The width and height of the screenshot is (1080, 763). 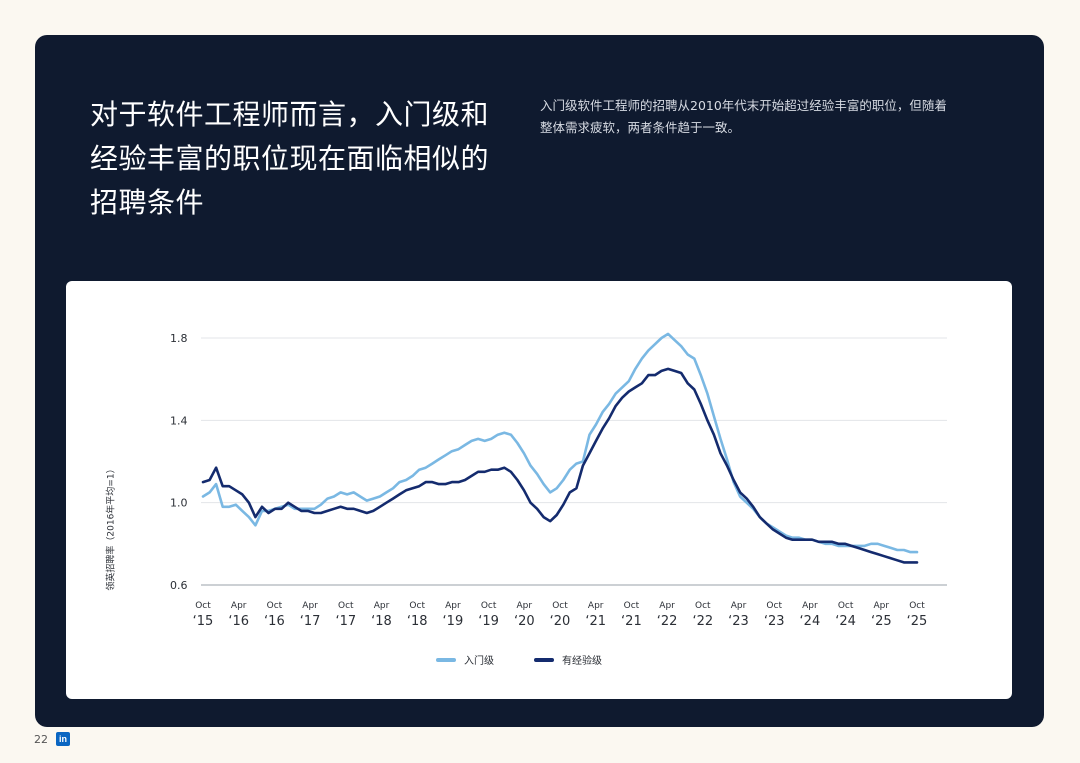 I want to click on y-axis-label: 领英招聘率（2016年平均=1）, so click(x=111, y=527).